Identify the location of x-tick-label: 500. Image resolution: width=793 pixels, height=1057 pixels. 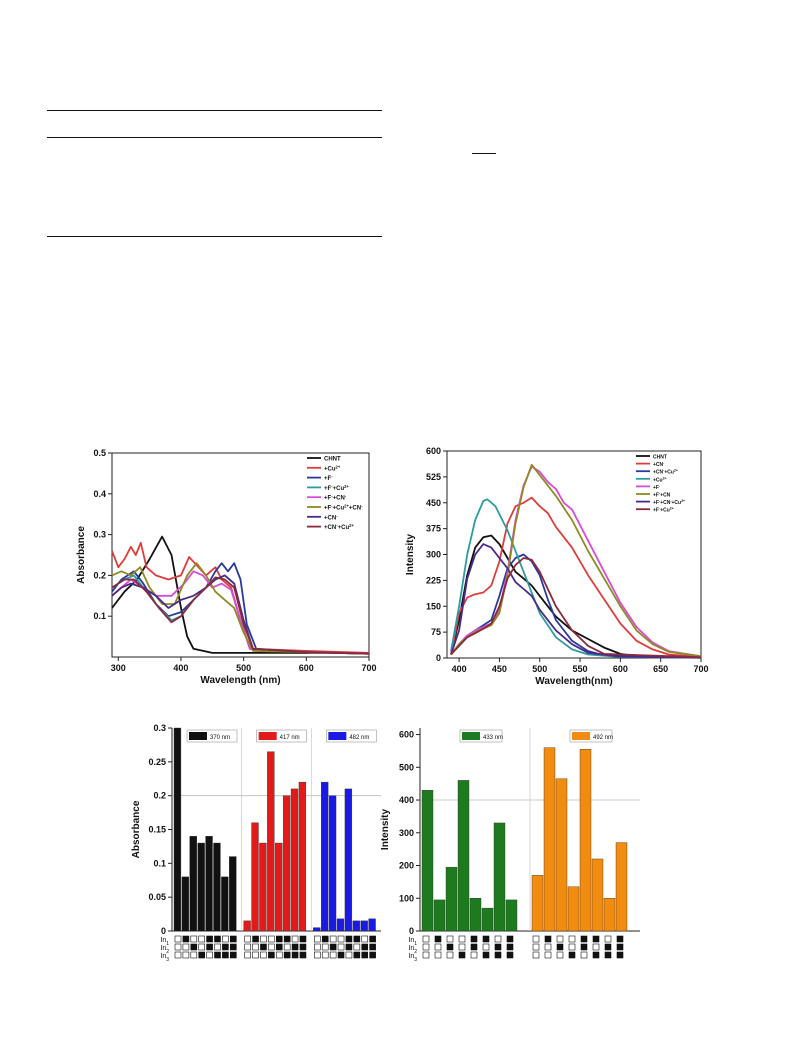
(243, 668).